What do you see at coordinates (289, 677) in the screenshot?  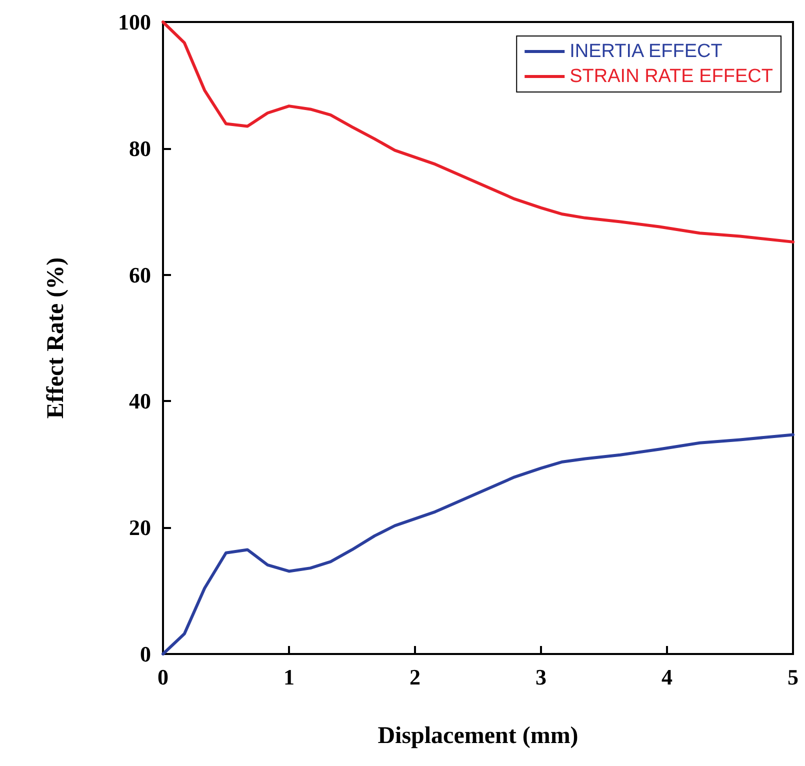 I see `x-tick-label: 1` at bounding box center [289, 677].